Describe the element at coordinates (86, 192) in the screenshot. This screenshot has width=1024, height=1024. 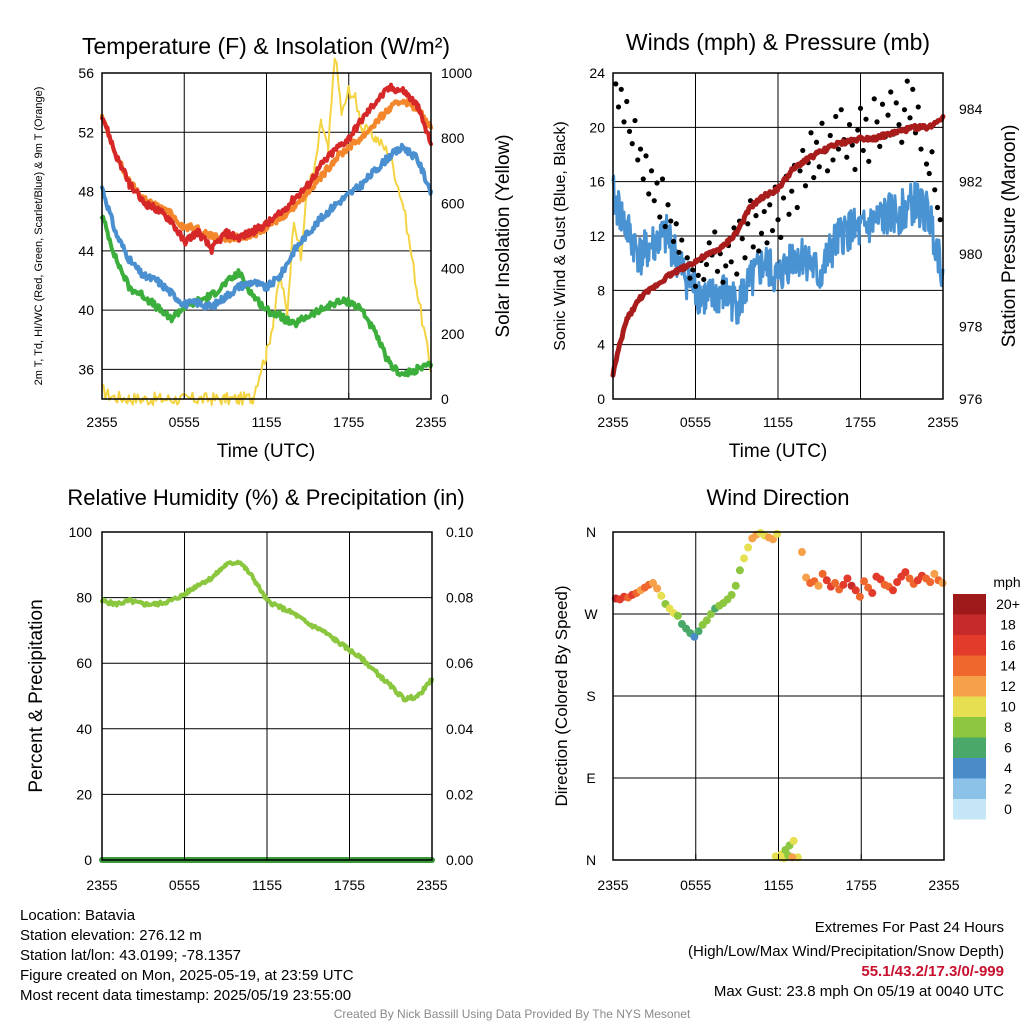
I see `y-left-tick-label: 48` at that location.